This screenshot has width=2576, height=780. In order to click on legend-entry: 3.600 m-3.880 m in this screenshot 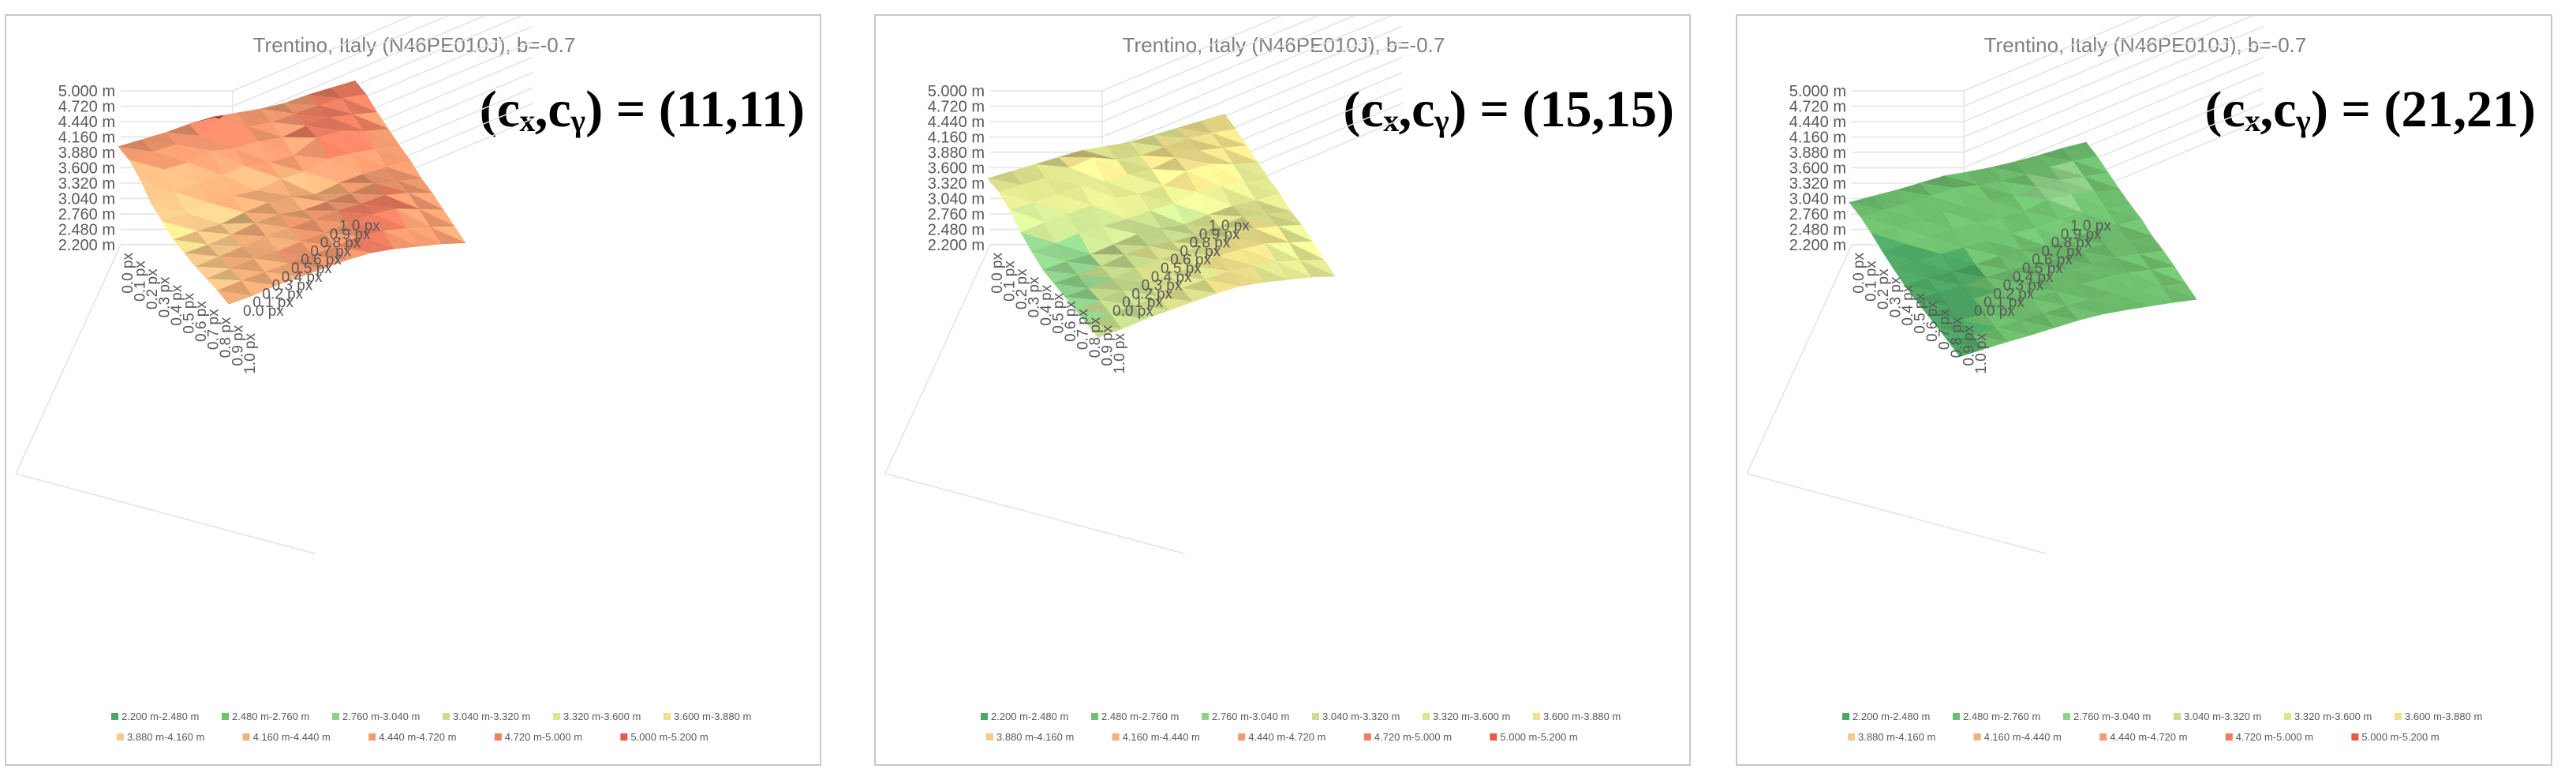, I will do `click(712, 716)`.